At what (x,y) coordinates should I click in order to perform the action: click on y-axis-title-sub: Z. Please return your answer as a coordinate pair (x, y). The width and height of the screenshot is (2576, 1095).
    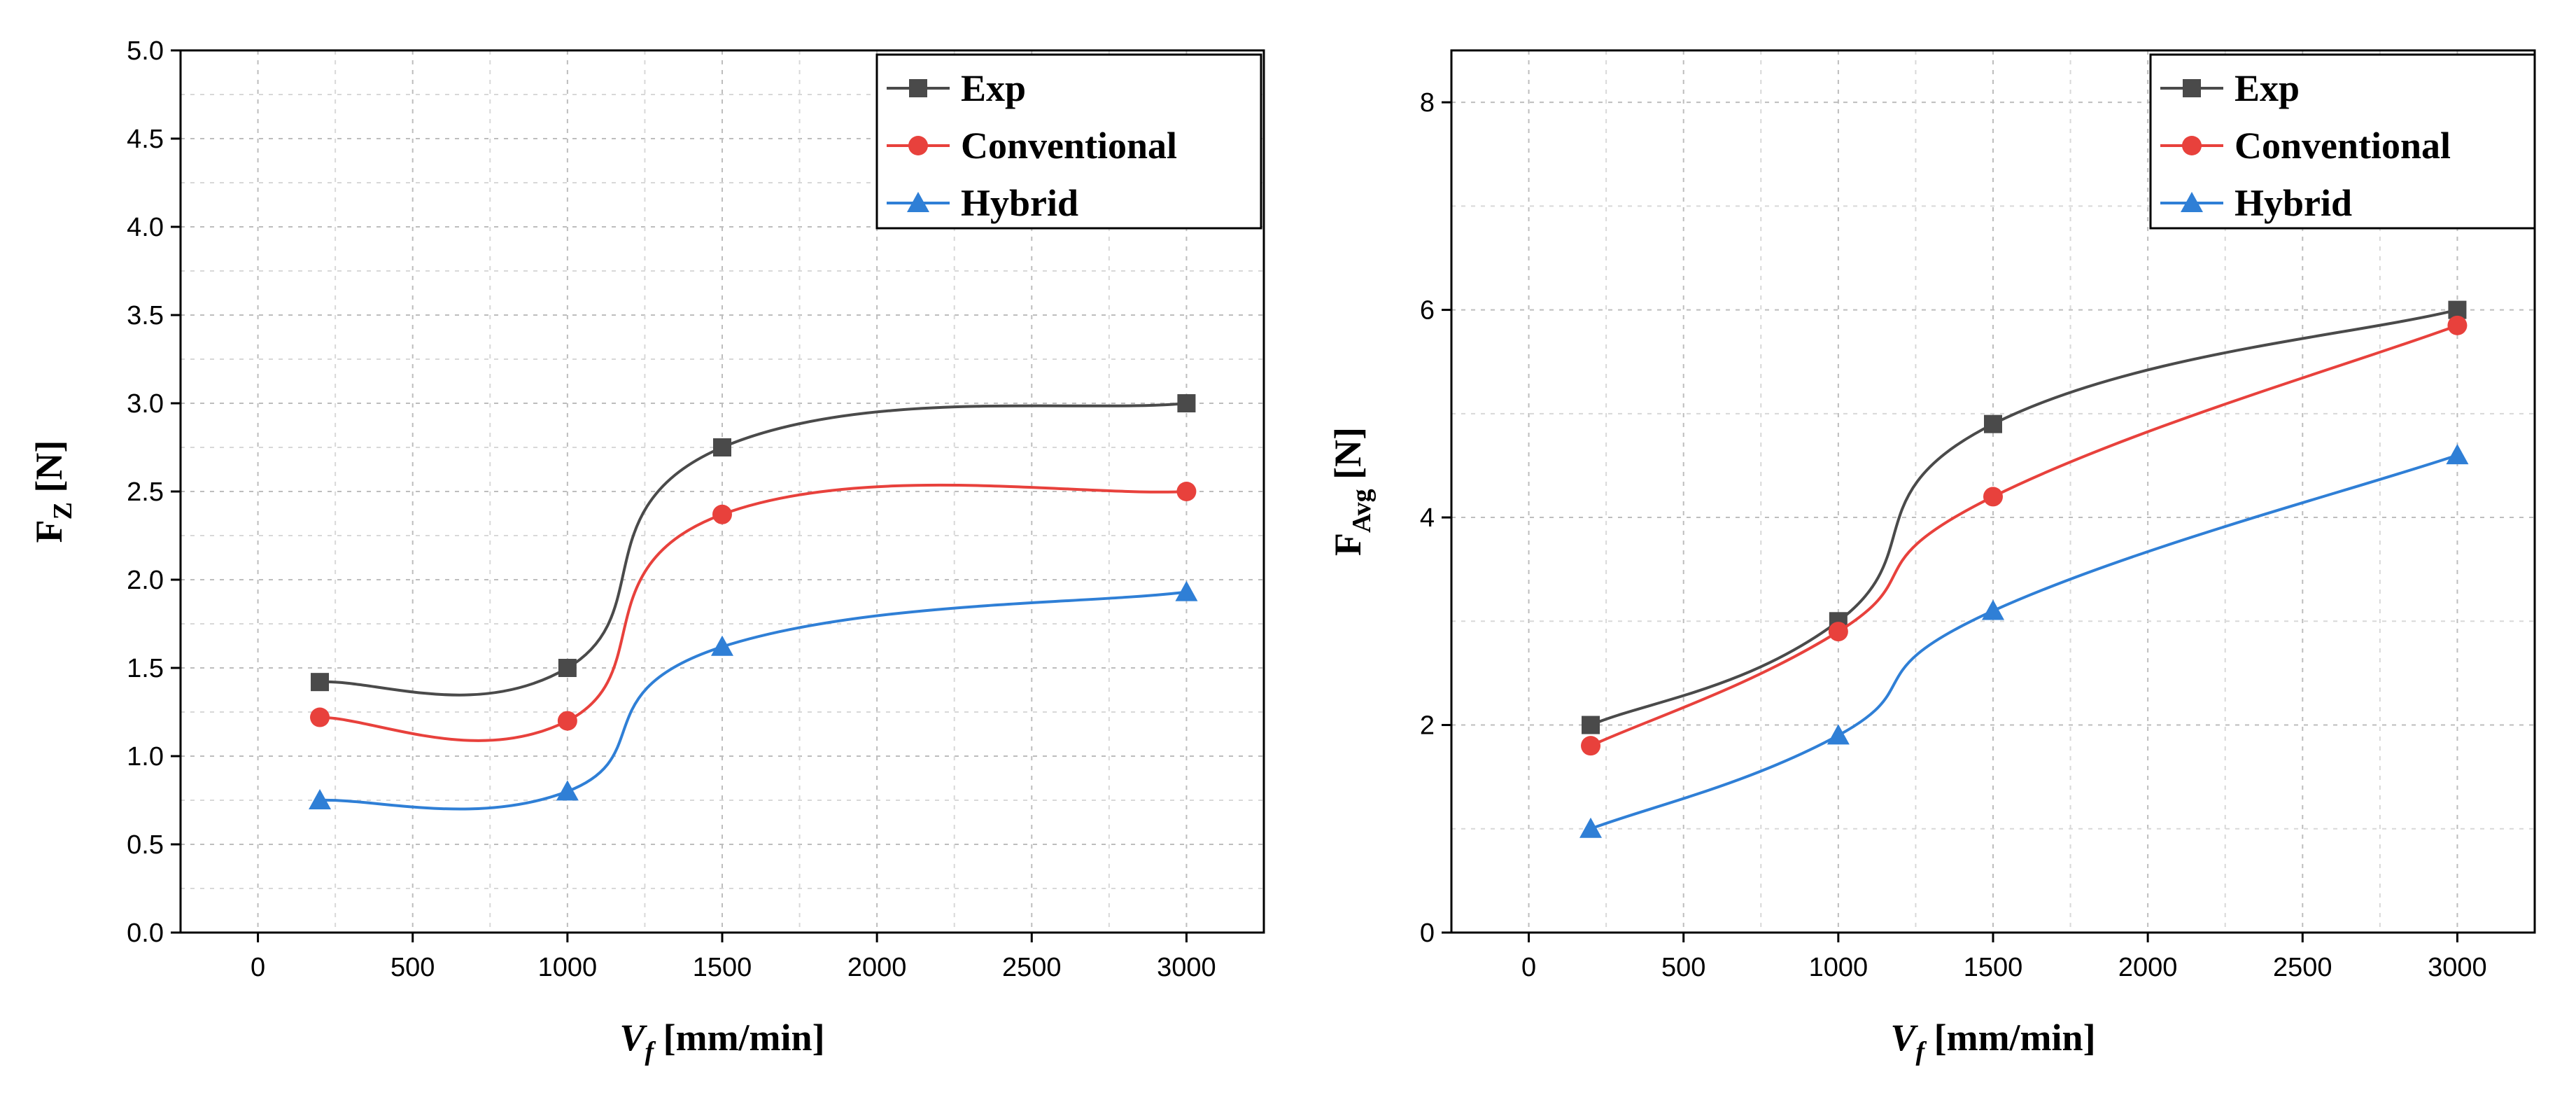
    Looking at the image, I should click on (63, 510).